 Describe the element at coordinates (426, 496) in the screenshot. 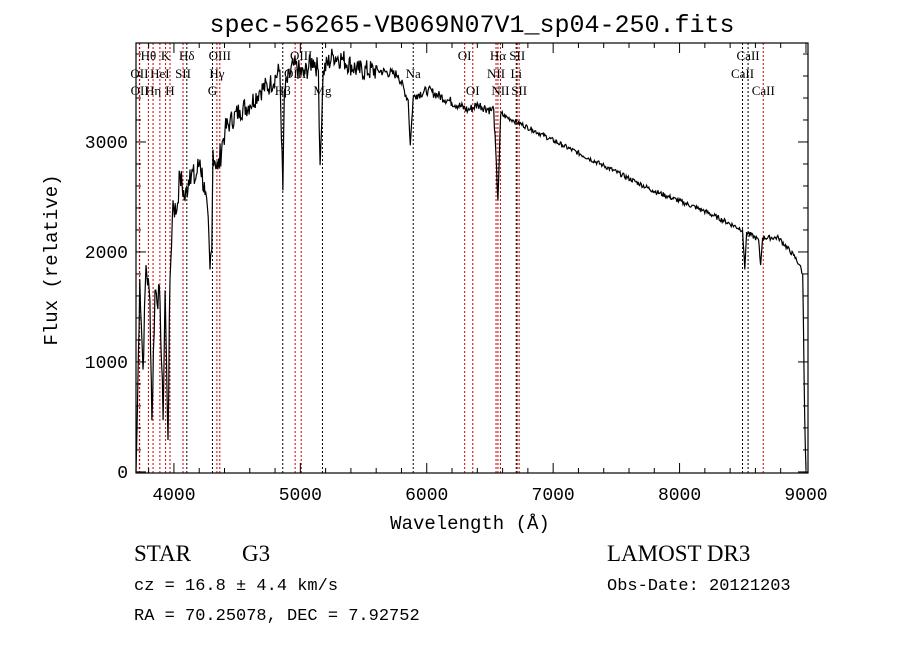

I see `x-tick-label: 6000` at that location.